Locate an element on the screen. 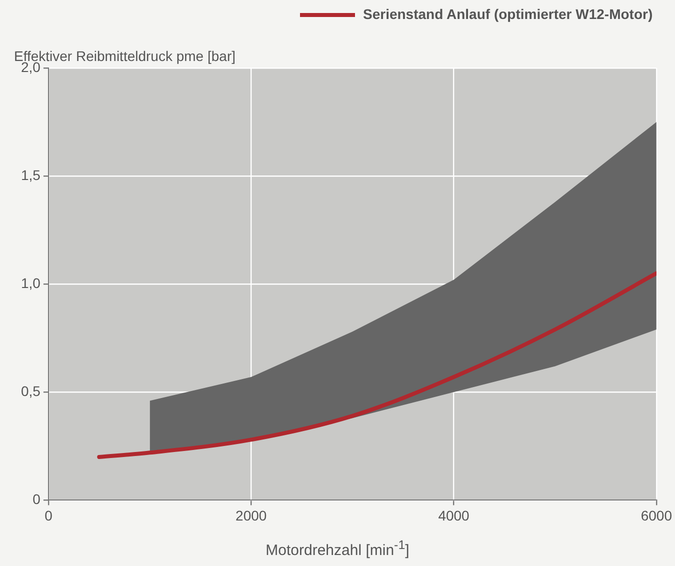 This screenshot has height=566, width=675. y-tick-label: 0,5 is located at coordinates (30, 391).